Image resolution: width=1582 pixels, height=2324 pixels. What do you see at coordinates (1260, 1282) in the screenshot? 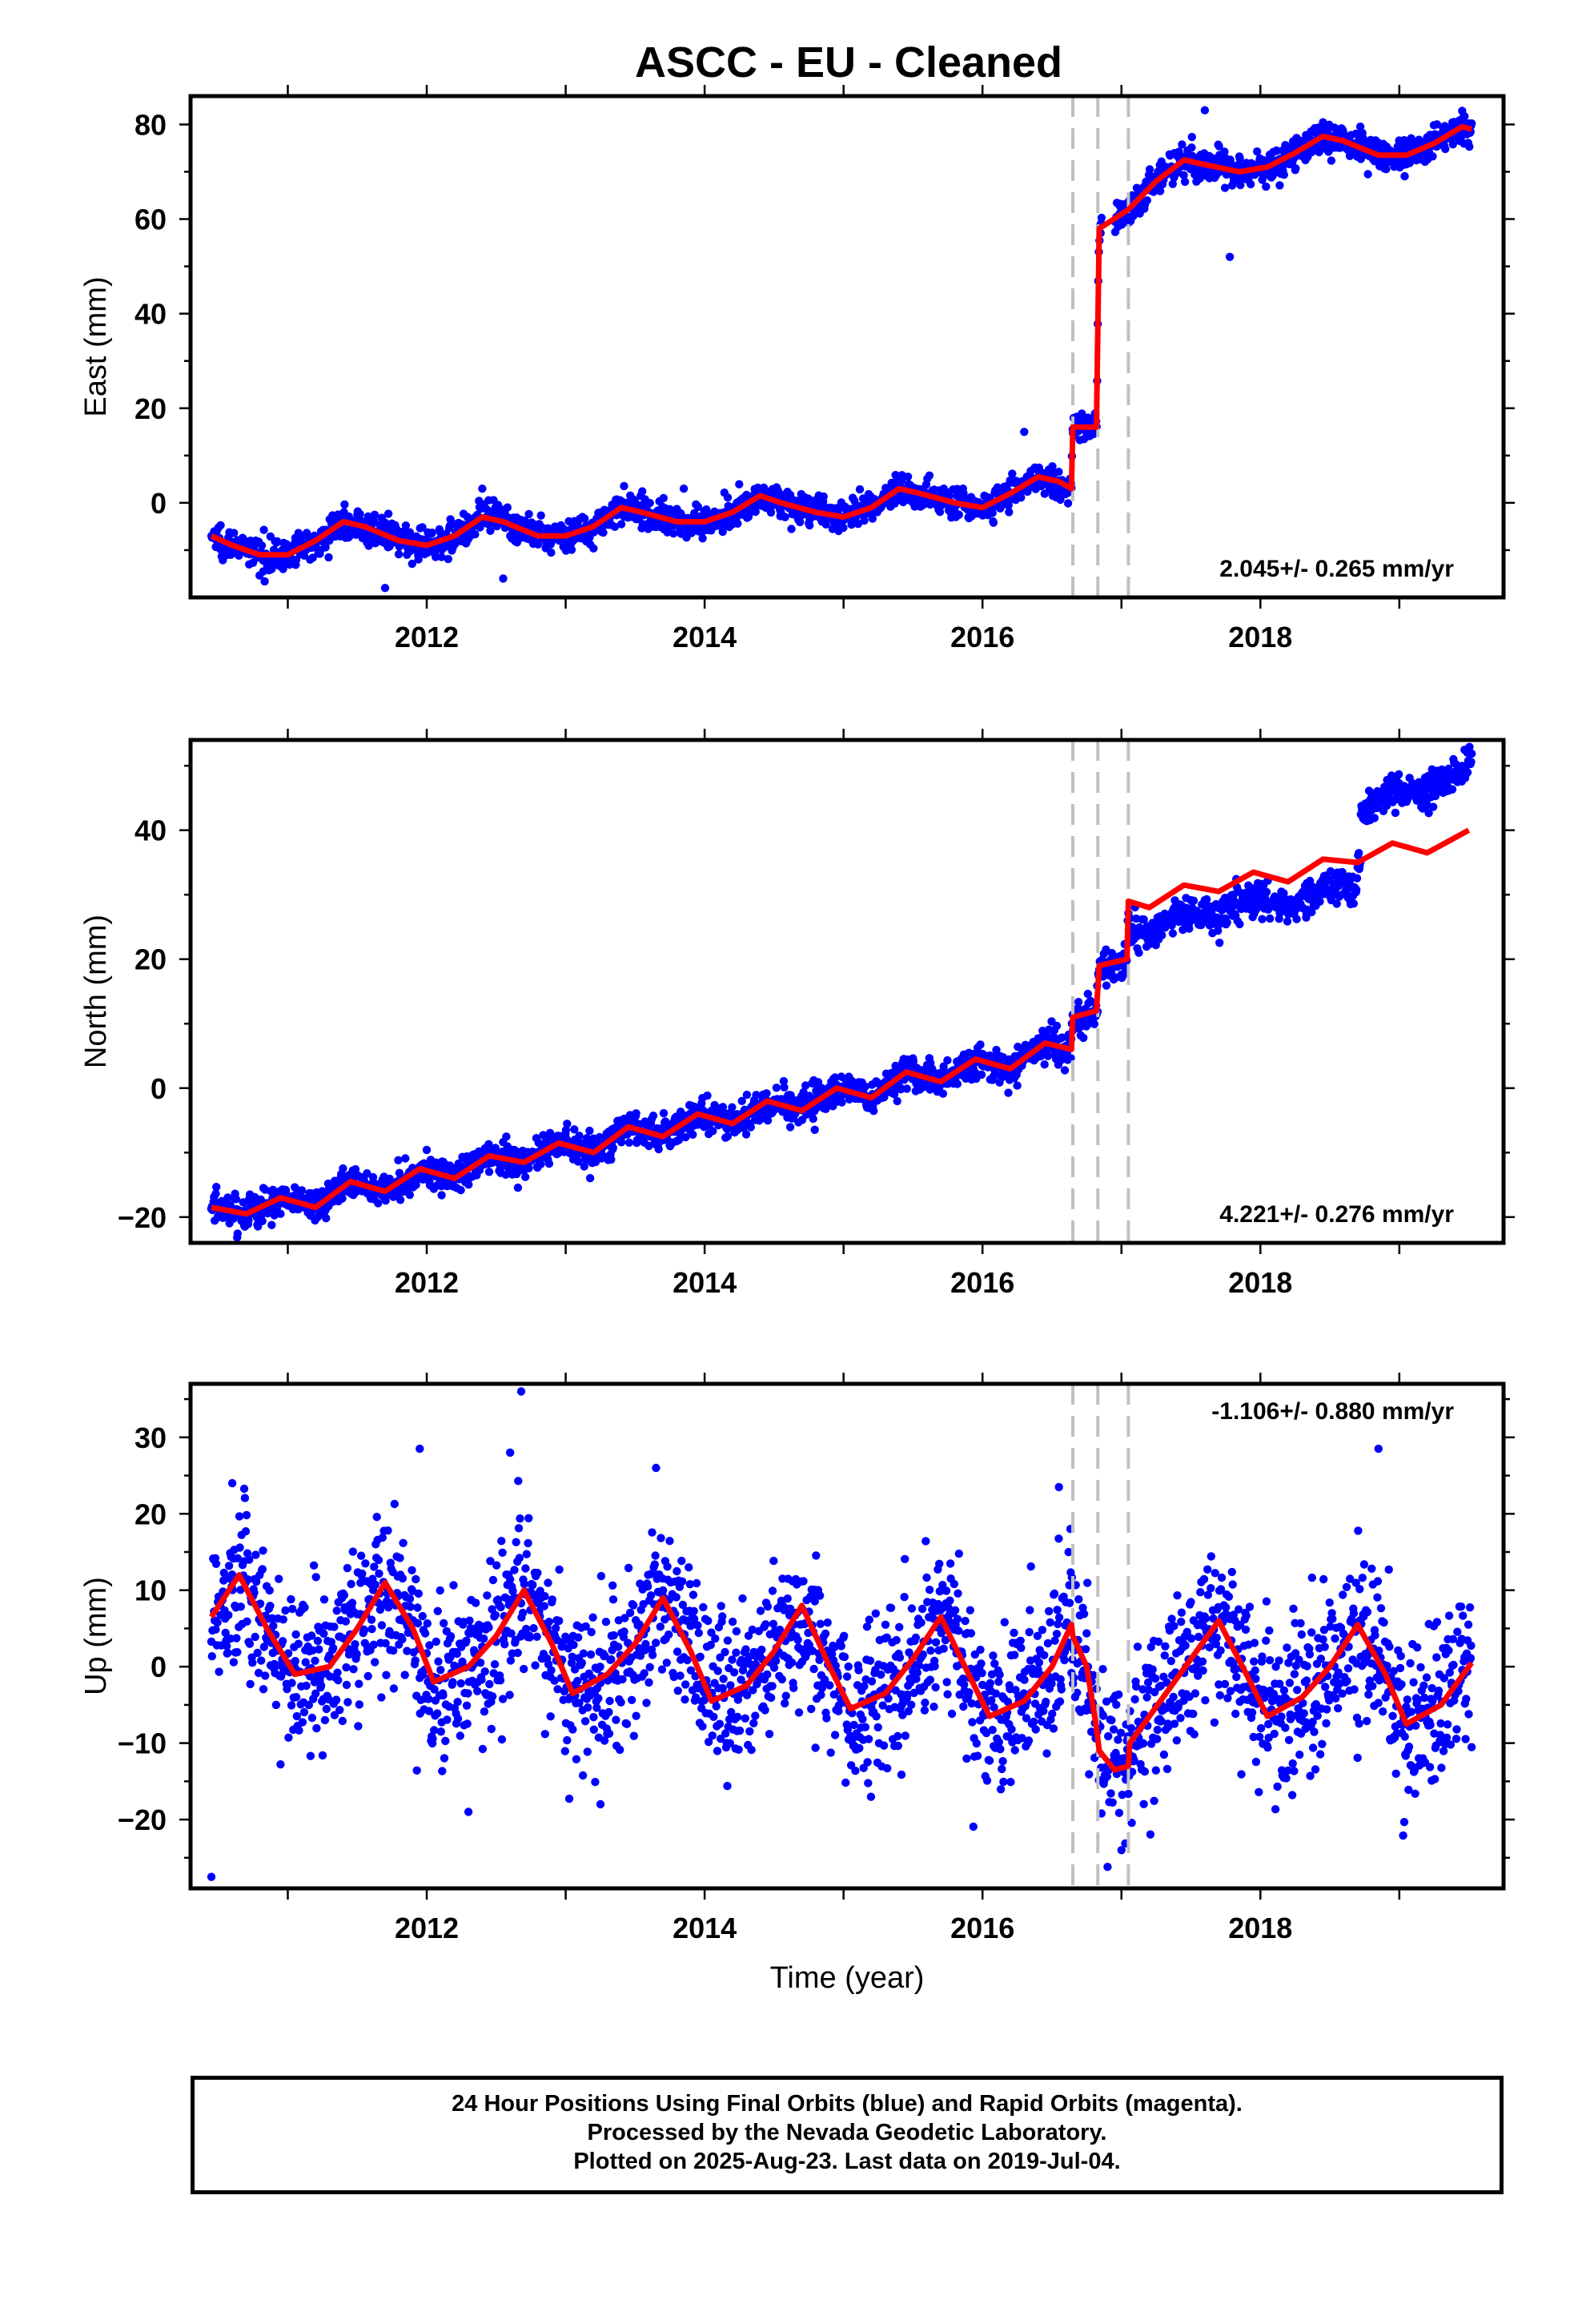
I see `north-x-tick-label: 2018` at bounding box center [1260, 1282].